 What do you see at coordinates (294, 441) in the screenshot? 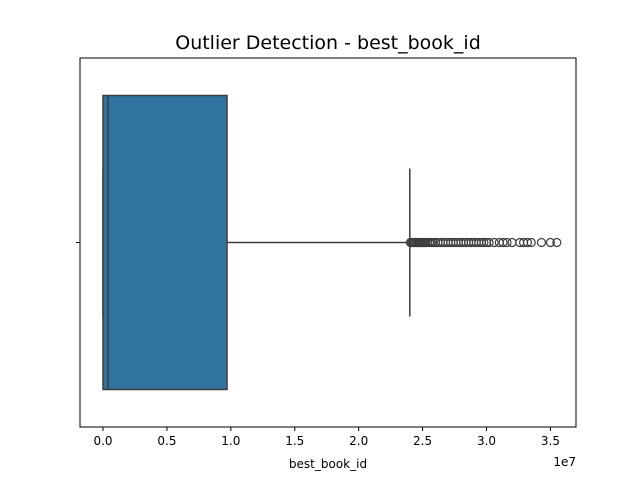
I see `x-tick-label-3: 1.5` at bounding box center [294, 441].